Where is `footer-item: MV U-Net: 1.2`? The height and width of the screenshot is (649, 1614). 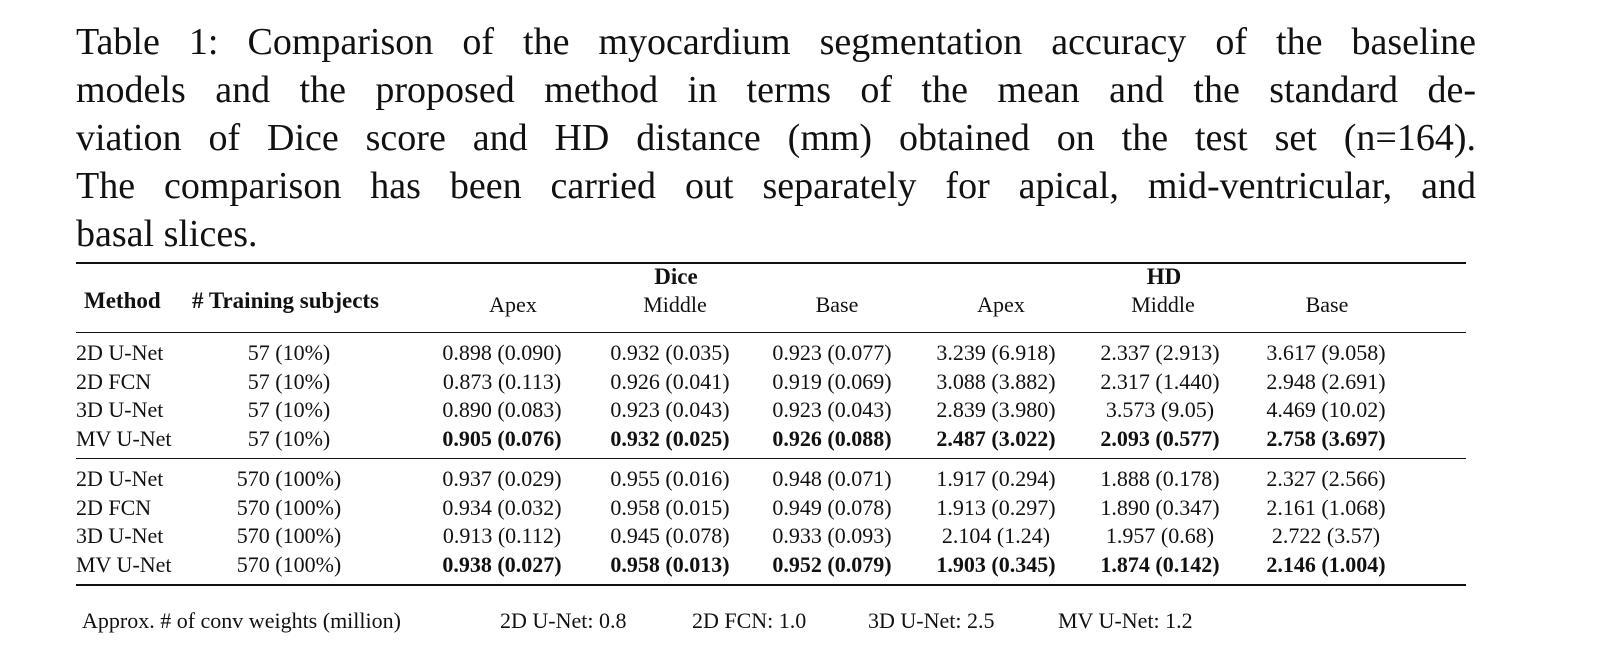
footer-item: MV U-Net: 1.2 is located at coordinates (1125, 620).